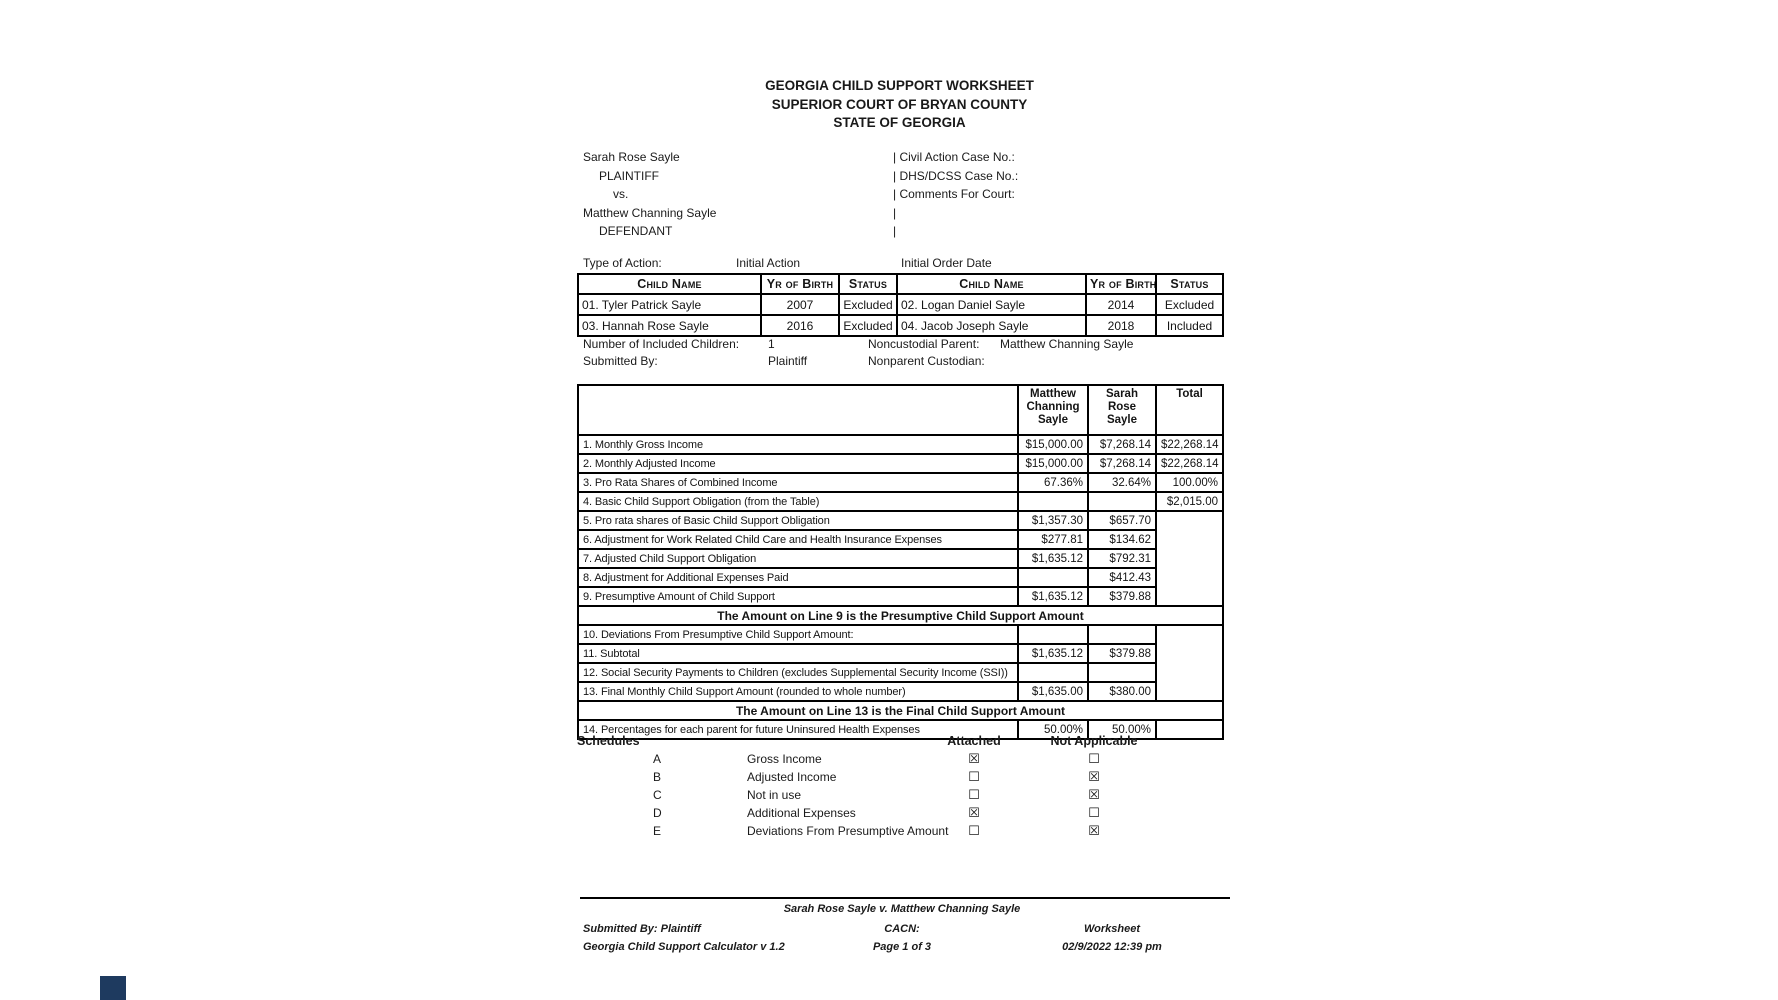 The image size is (1778, 1000). What do you see at coordinates (661, 344) in the screenshot?
I see `included-children-label: Number of Included Children:` at bounding box center [661, 344].